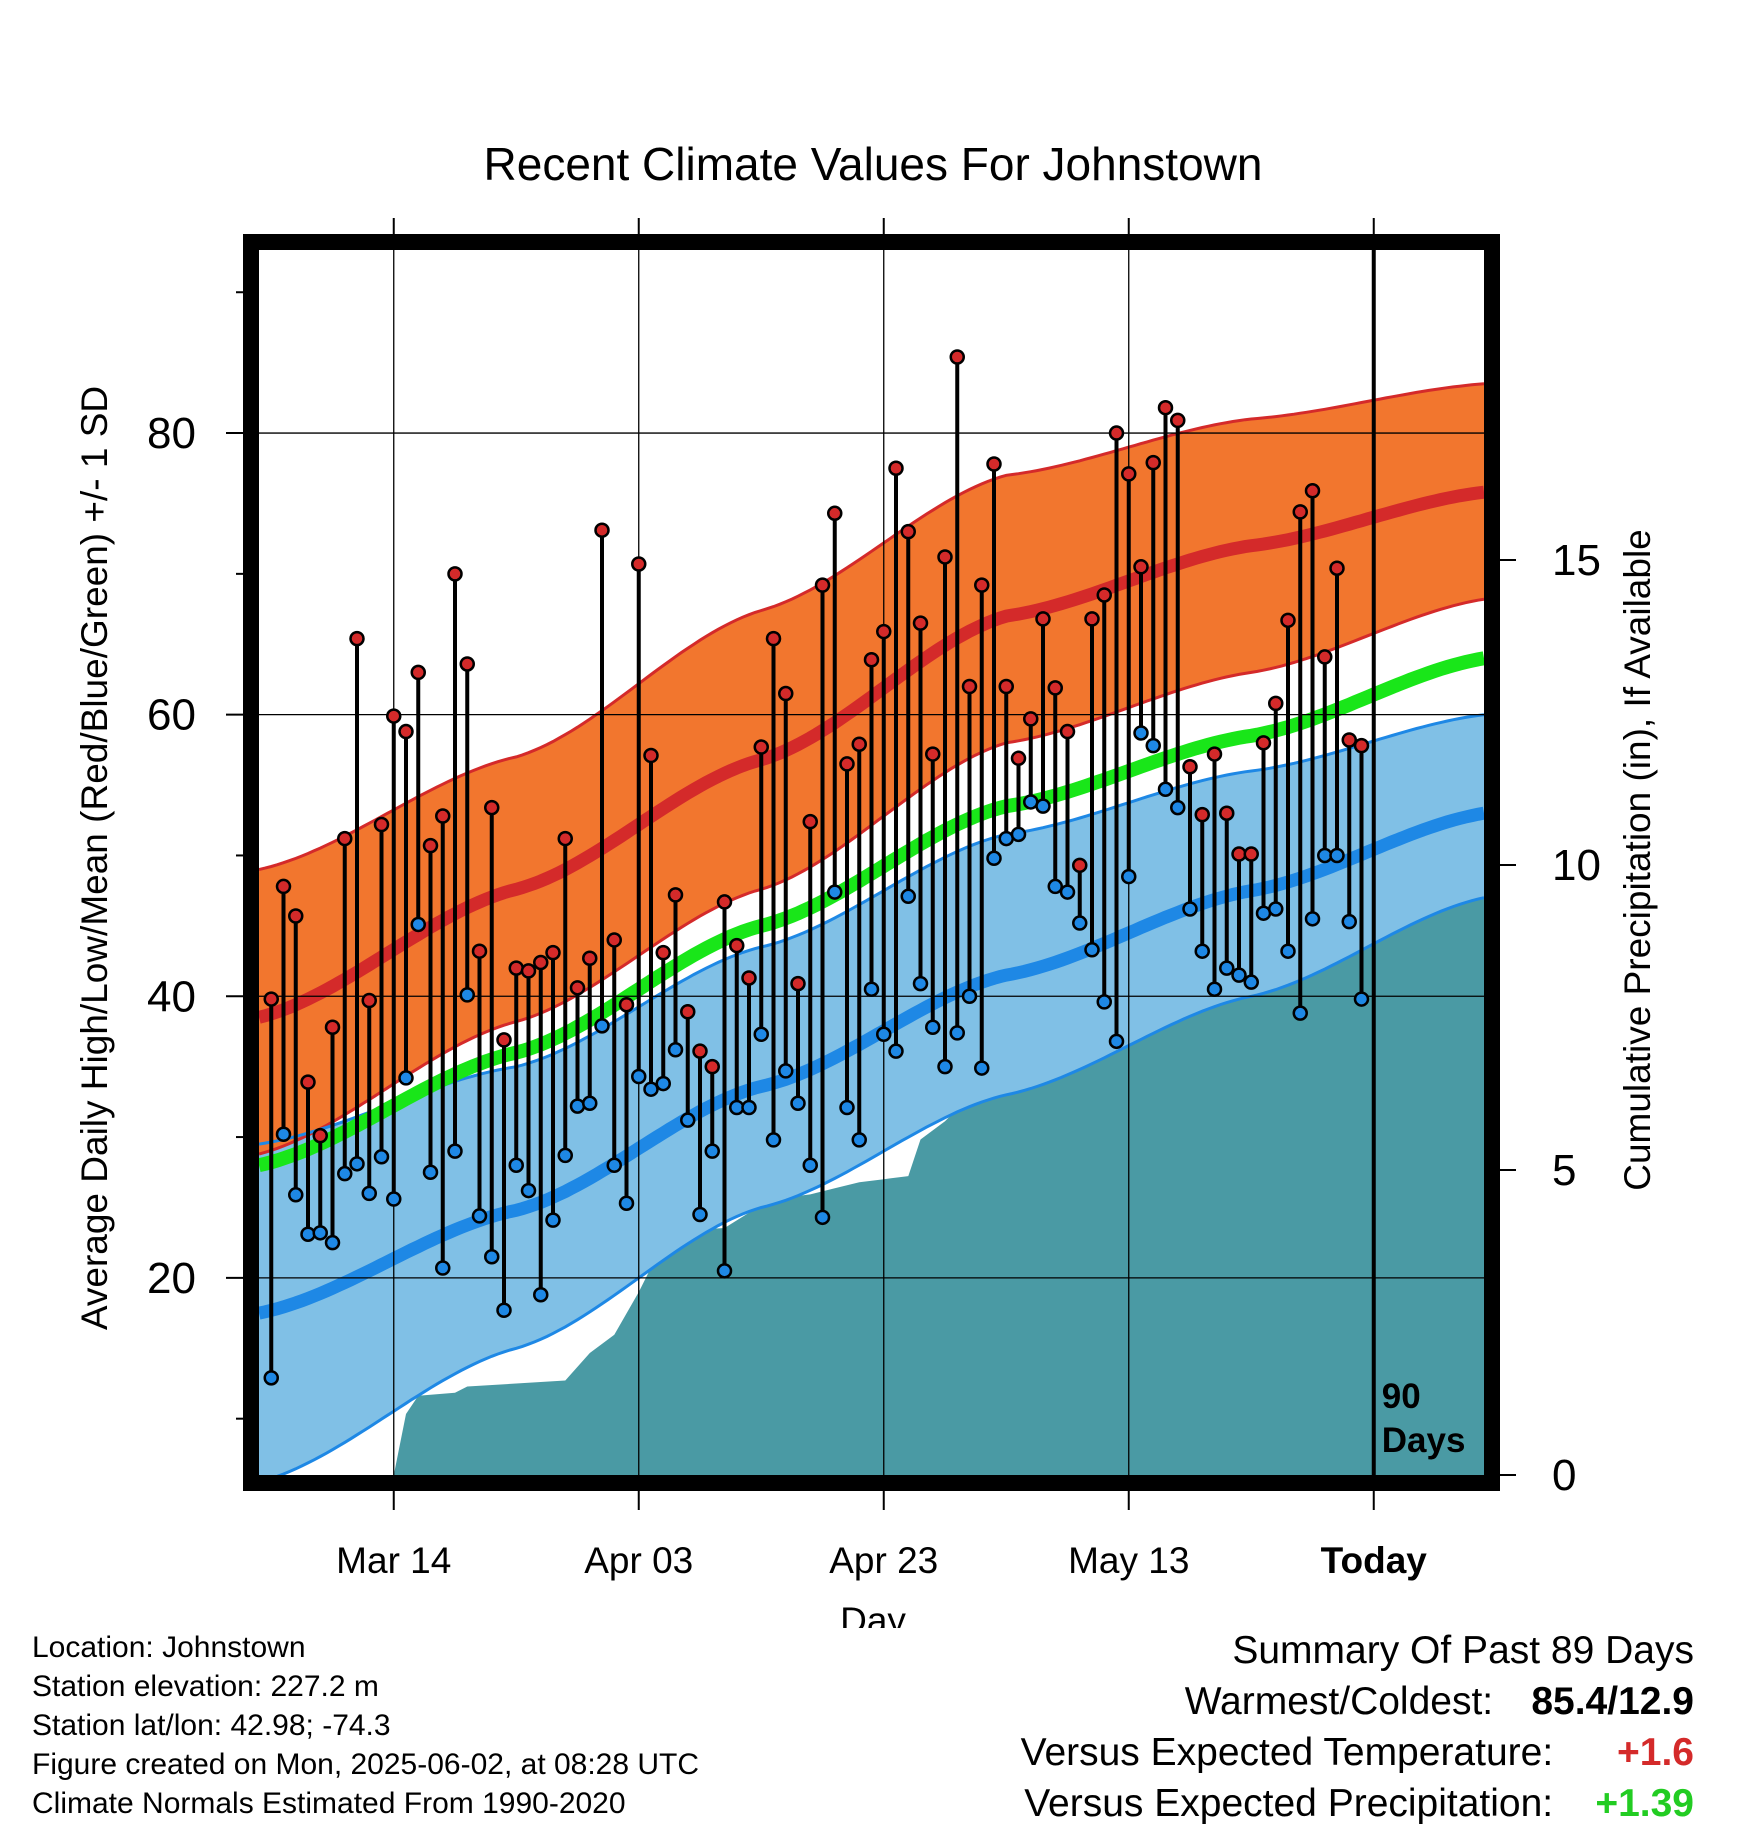 This screenshot has width=1748, height=1829. I want to click on x-tick-label: May 13, so click(1128, 1560).